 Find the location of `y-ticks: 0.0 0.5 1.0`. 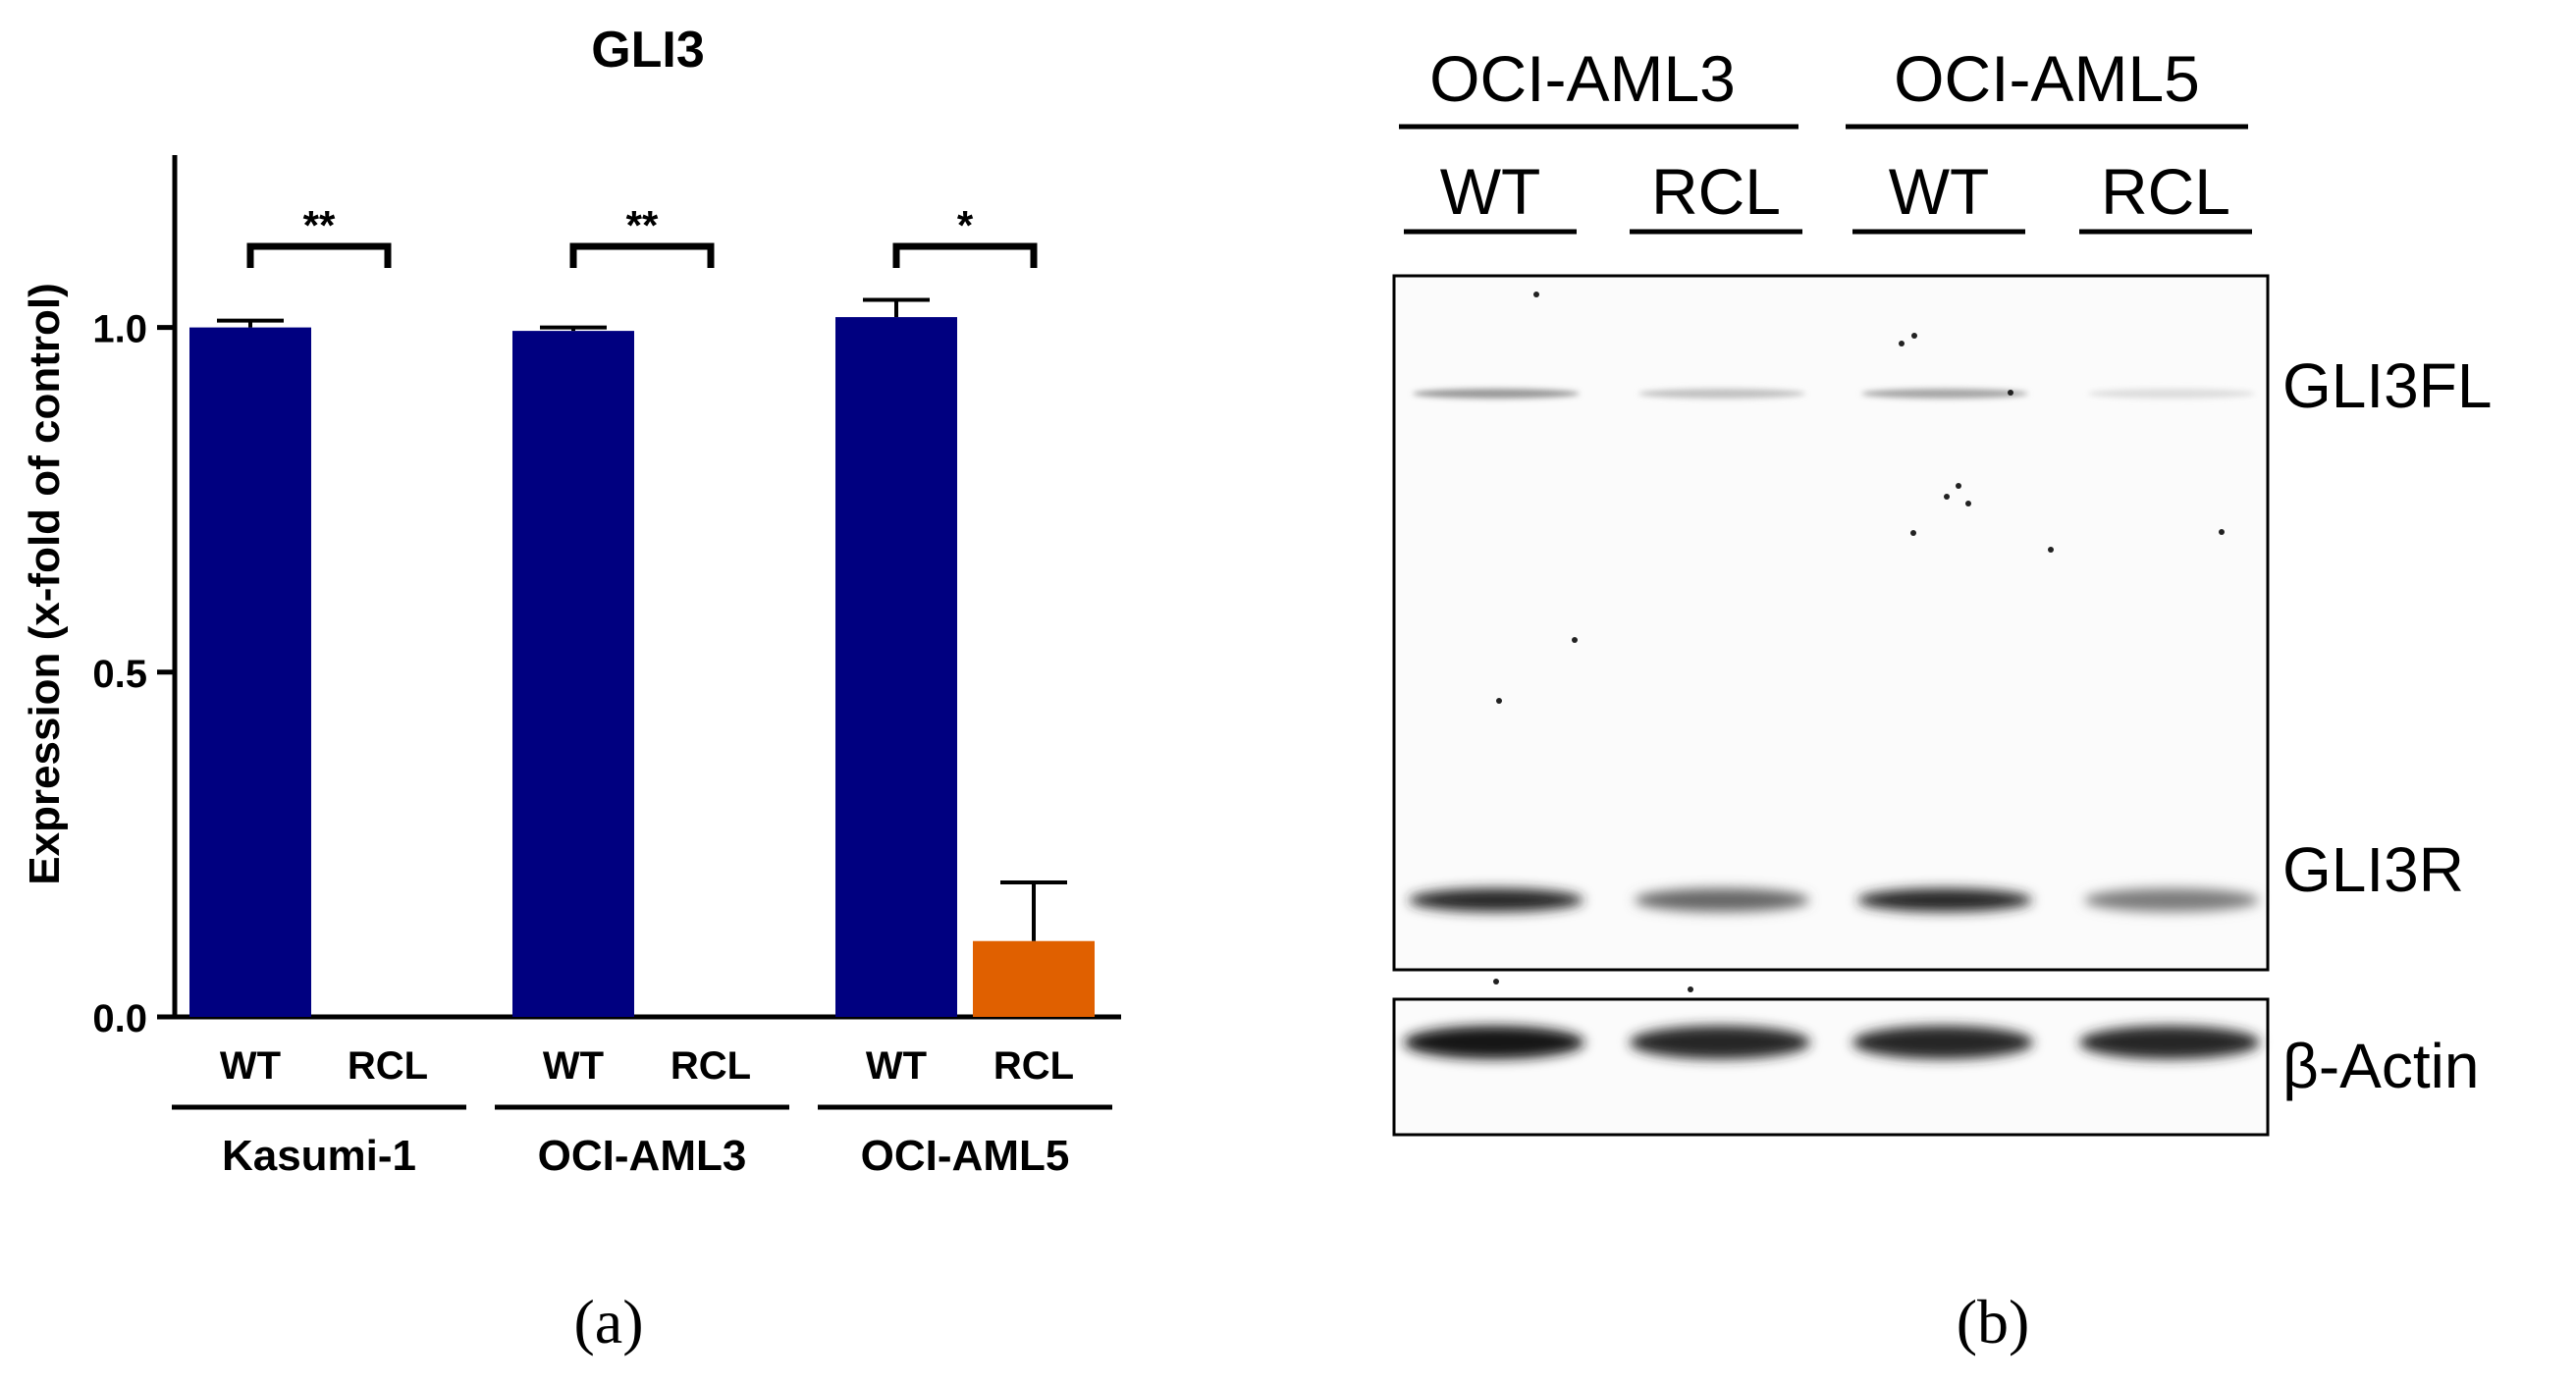

y-ticks: 0.0 0.5 1.0 is located at coordinates (133, 674).